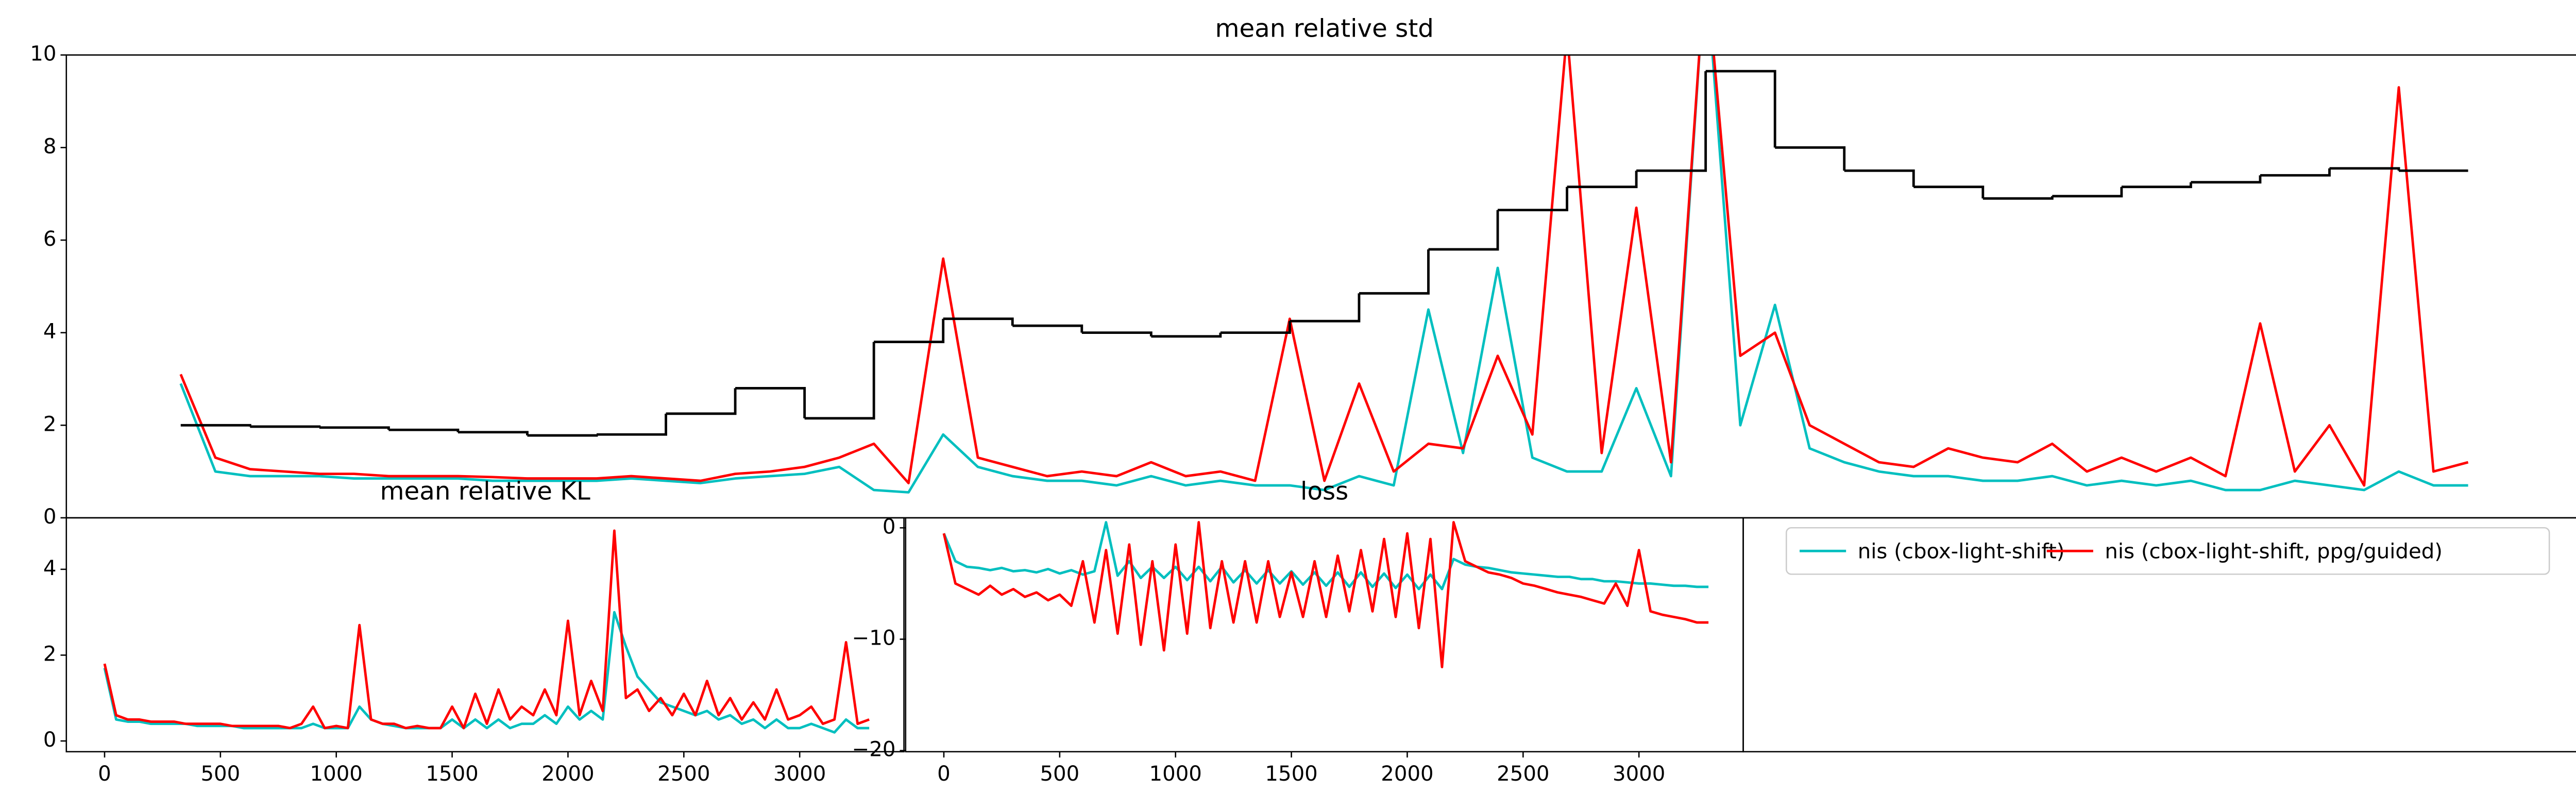 The image size is (2576, 810). Describe the element at coordinates (43, 54) in the screenshot. I see `y-tick-label: 10` at that location.